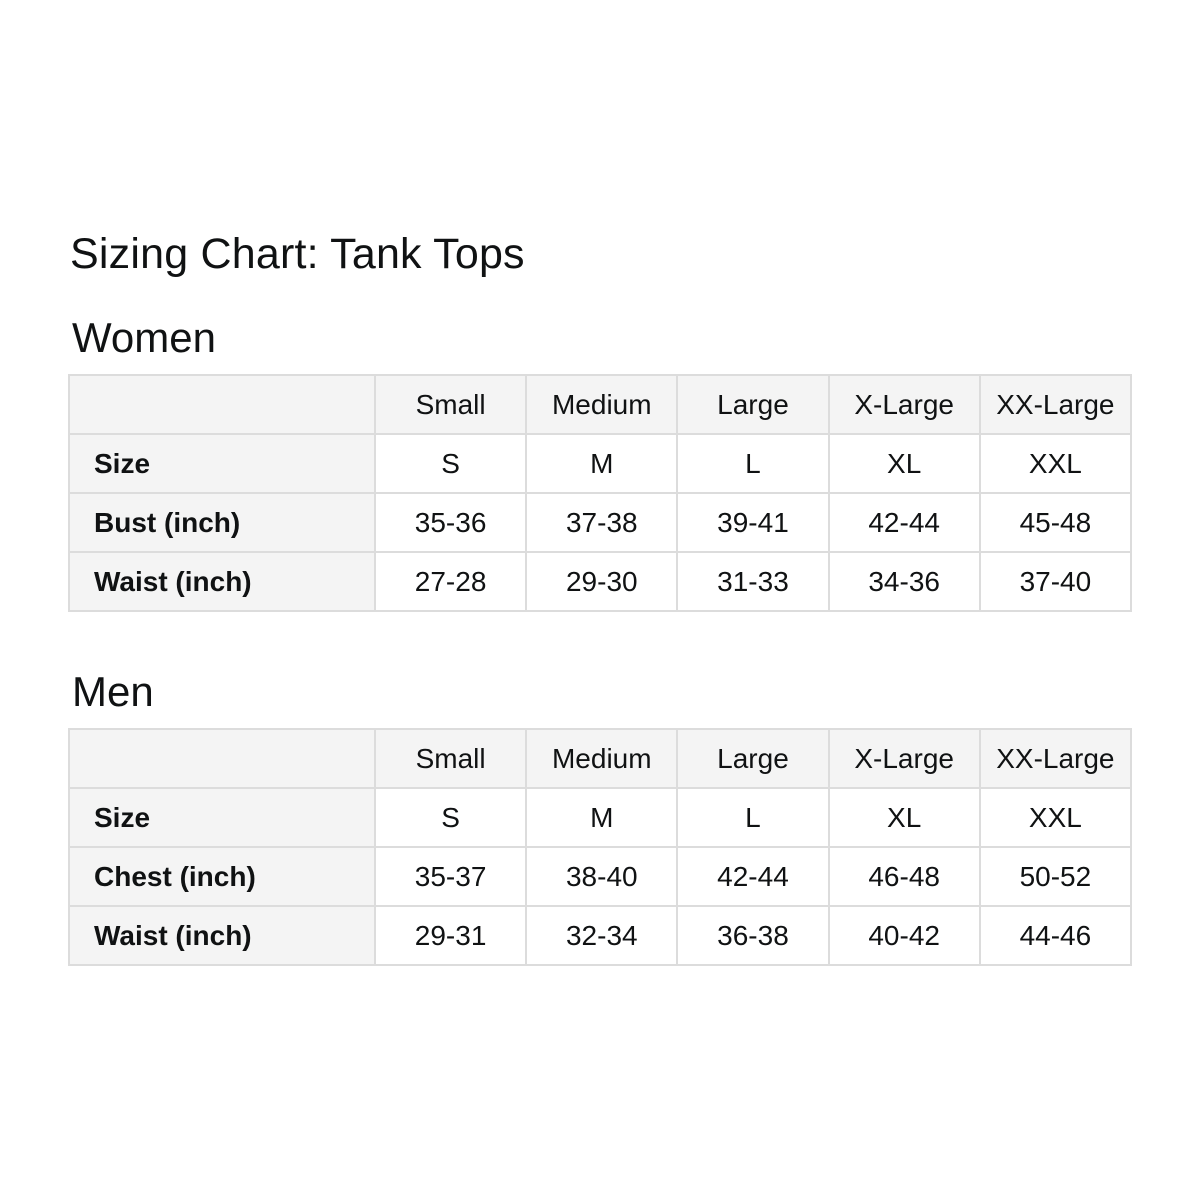 The height and width of the screenshot is (1200, 1200). What do you see at coordinates (1055, 522) in the screenshot?
I see `table-cell: 45-48` at bounding box center [1055, 522].